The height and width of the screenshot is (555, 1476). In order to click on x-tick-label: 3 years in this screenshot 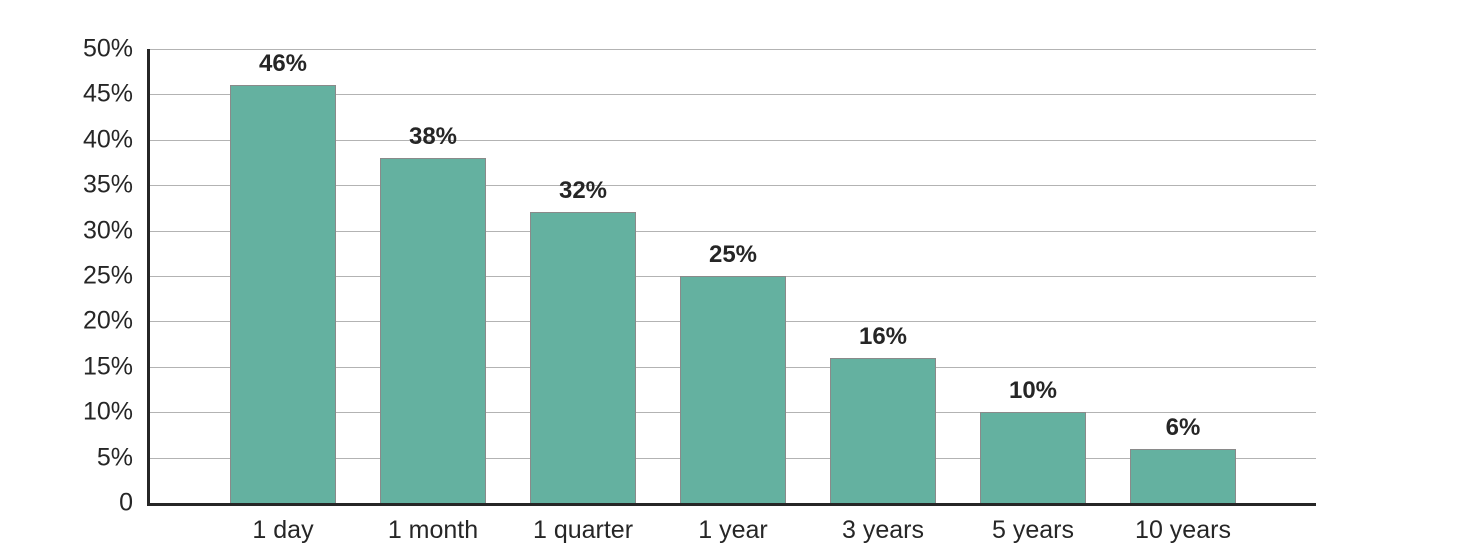, I will do `click(883, 530)`.